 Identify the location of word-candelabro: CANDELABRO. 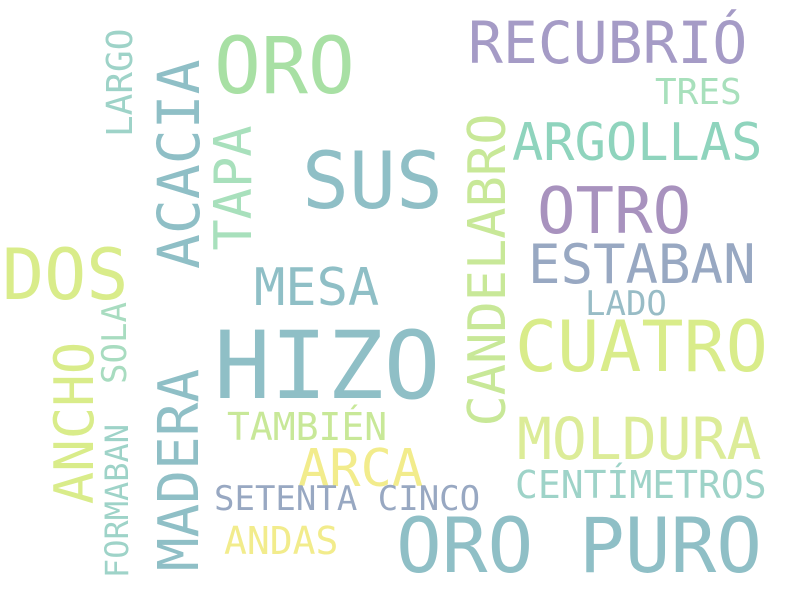
(488, 270).